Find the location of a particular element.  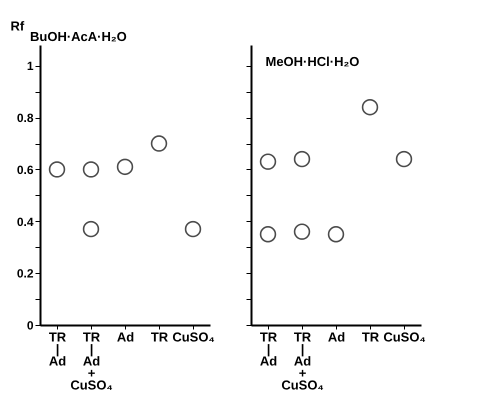

y-tick-label: 0 is located at coordinates (30, 325).